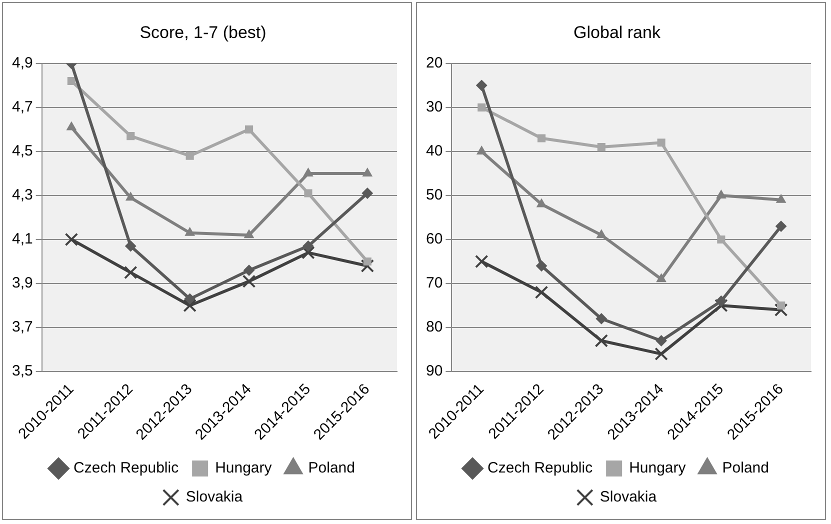 This screenshot has height=524, width=831. I want to click on y-tick-label: 20, so click(434, 63).